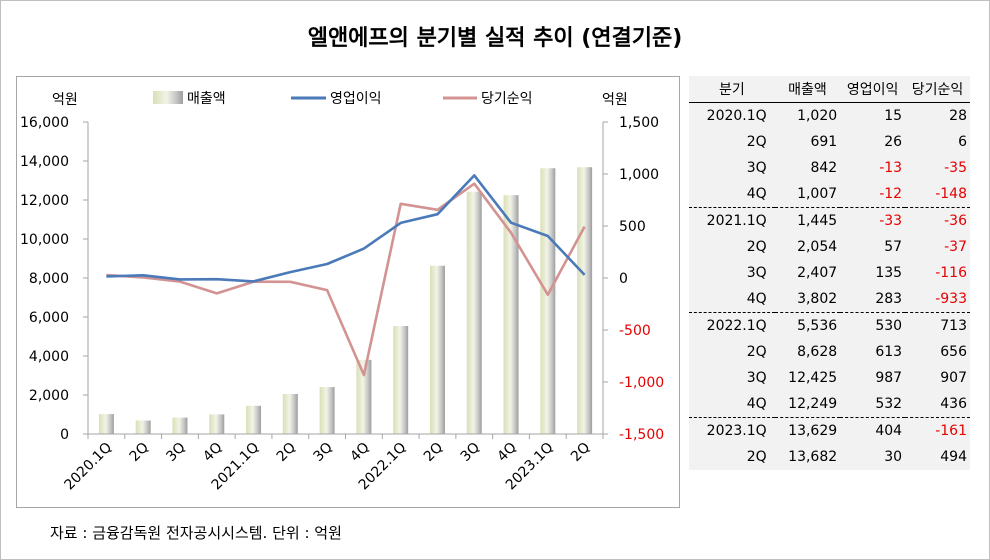 This screenshot has height=560, width=990. I want to click on table-row: 2022.1Q 5,536 530 713, so click(829, 325).